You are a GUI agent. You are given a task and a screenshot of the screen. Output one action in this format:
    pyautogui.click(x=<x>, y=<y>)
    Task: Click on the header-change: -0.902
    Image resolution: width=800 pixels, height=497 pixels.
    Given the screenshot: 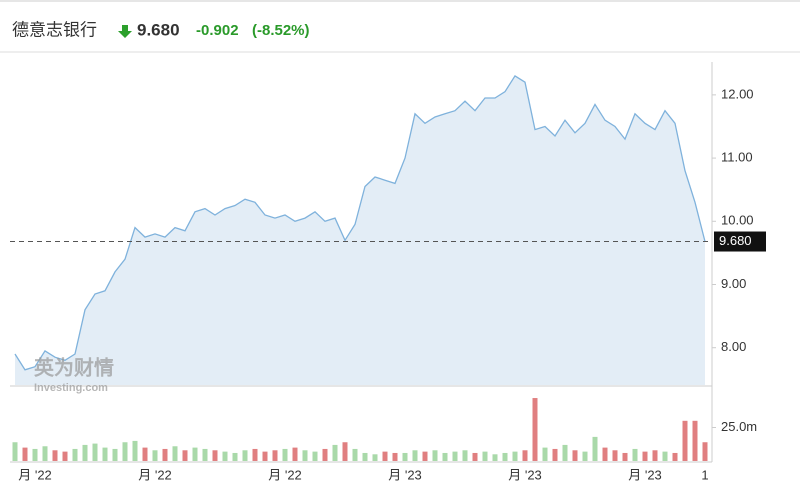 What is the action you would take?
    pyautogui.click(x=217, y=30)
    